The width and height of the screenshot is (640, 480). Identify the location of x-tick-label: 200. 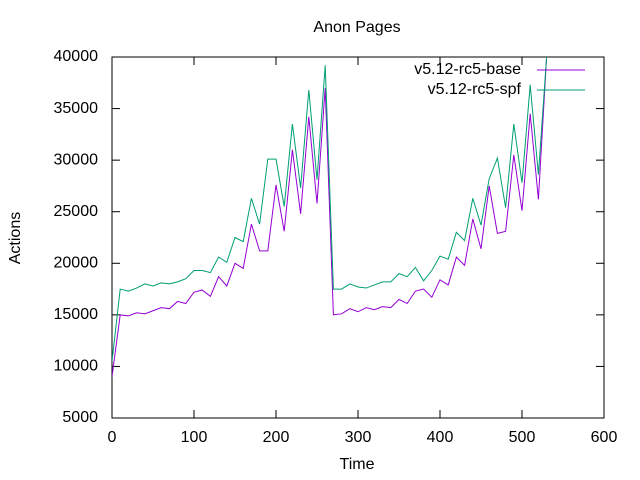
(276, 437).